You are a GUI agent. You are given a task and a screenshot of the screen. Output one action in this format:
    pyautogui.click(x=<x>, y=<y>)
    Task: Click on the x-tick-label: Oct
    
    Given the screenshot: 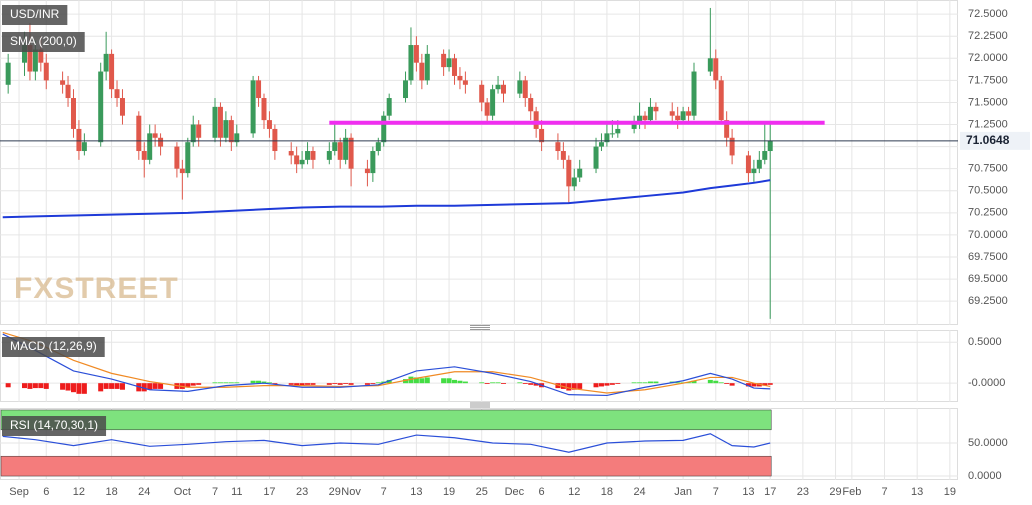 What is the action you would take?
    pyautogui.click(x=182, y=492)
    